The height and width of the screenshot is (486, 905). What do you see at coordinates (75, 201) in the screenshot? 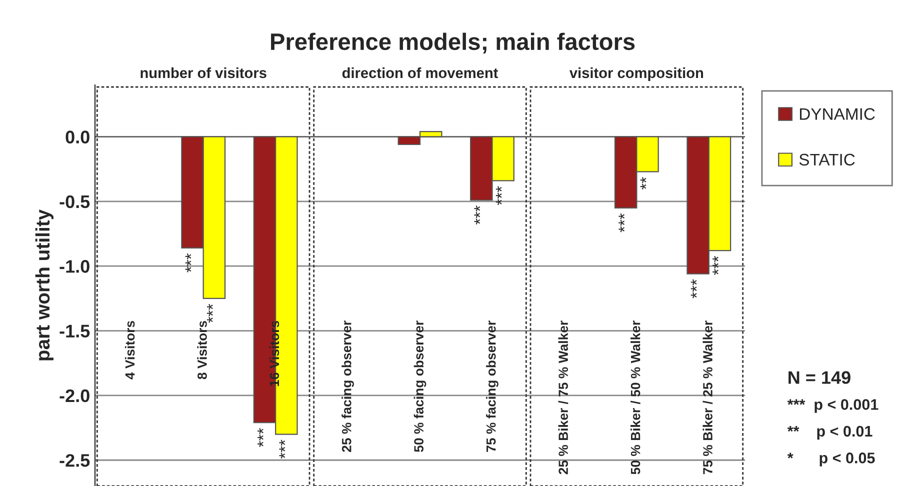
I see `y-tick-label: -0.5` at bounding box center [75, 201].